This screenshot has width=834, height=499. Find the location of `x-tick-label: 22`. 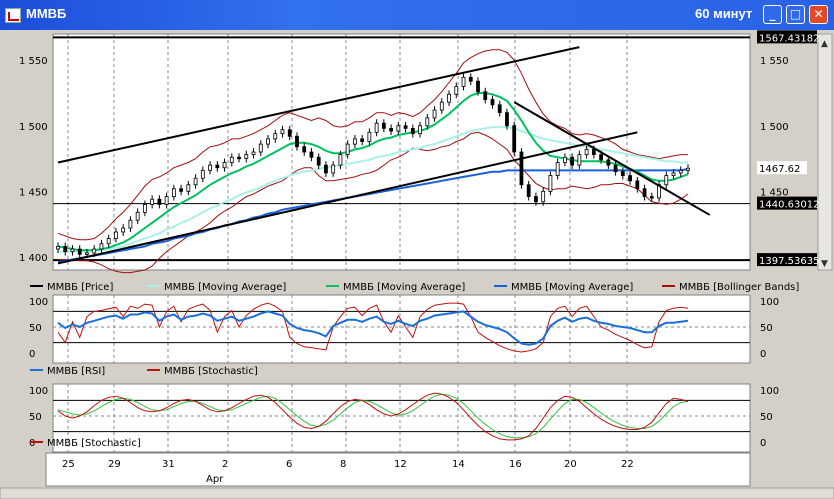

x-tick-label: 22 is located at coordinates (627, 464).